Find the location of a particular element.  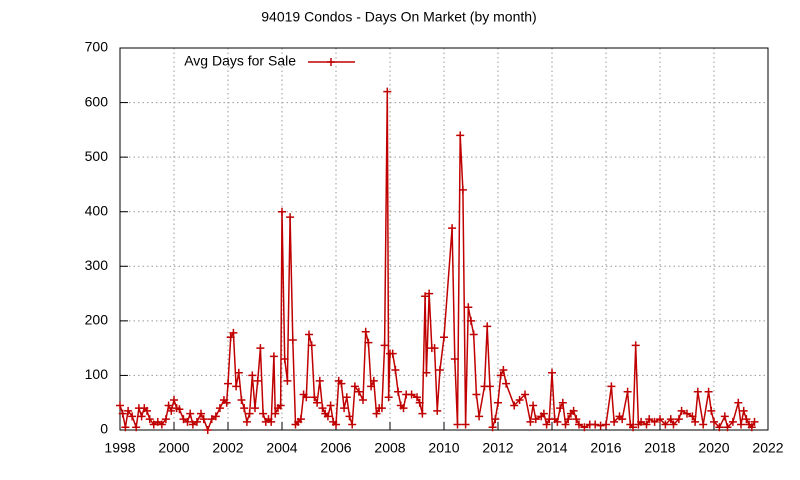

x-tick-label: 2014 is located at coordinates (551, 448).